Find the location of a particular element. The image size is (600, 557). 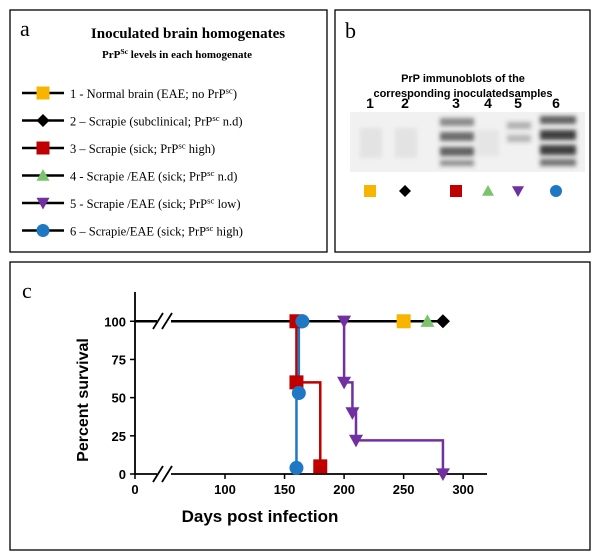

y-tick-label: 75 is located at coordinates (119, 359).